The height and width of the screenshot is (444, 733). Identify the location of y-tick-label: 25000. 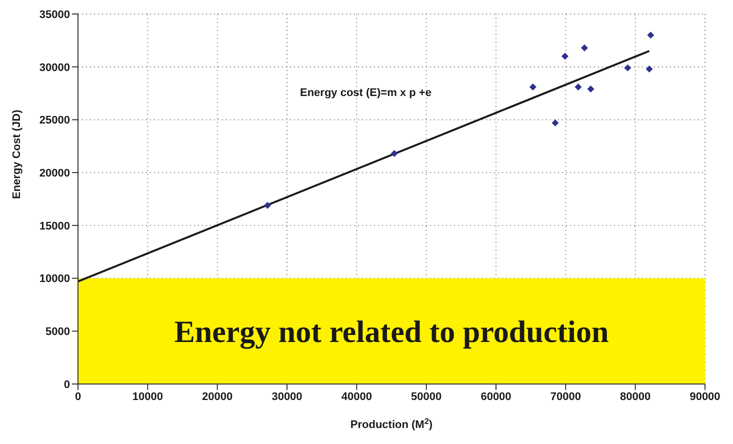
(54, 120).